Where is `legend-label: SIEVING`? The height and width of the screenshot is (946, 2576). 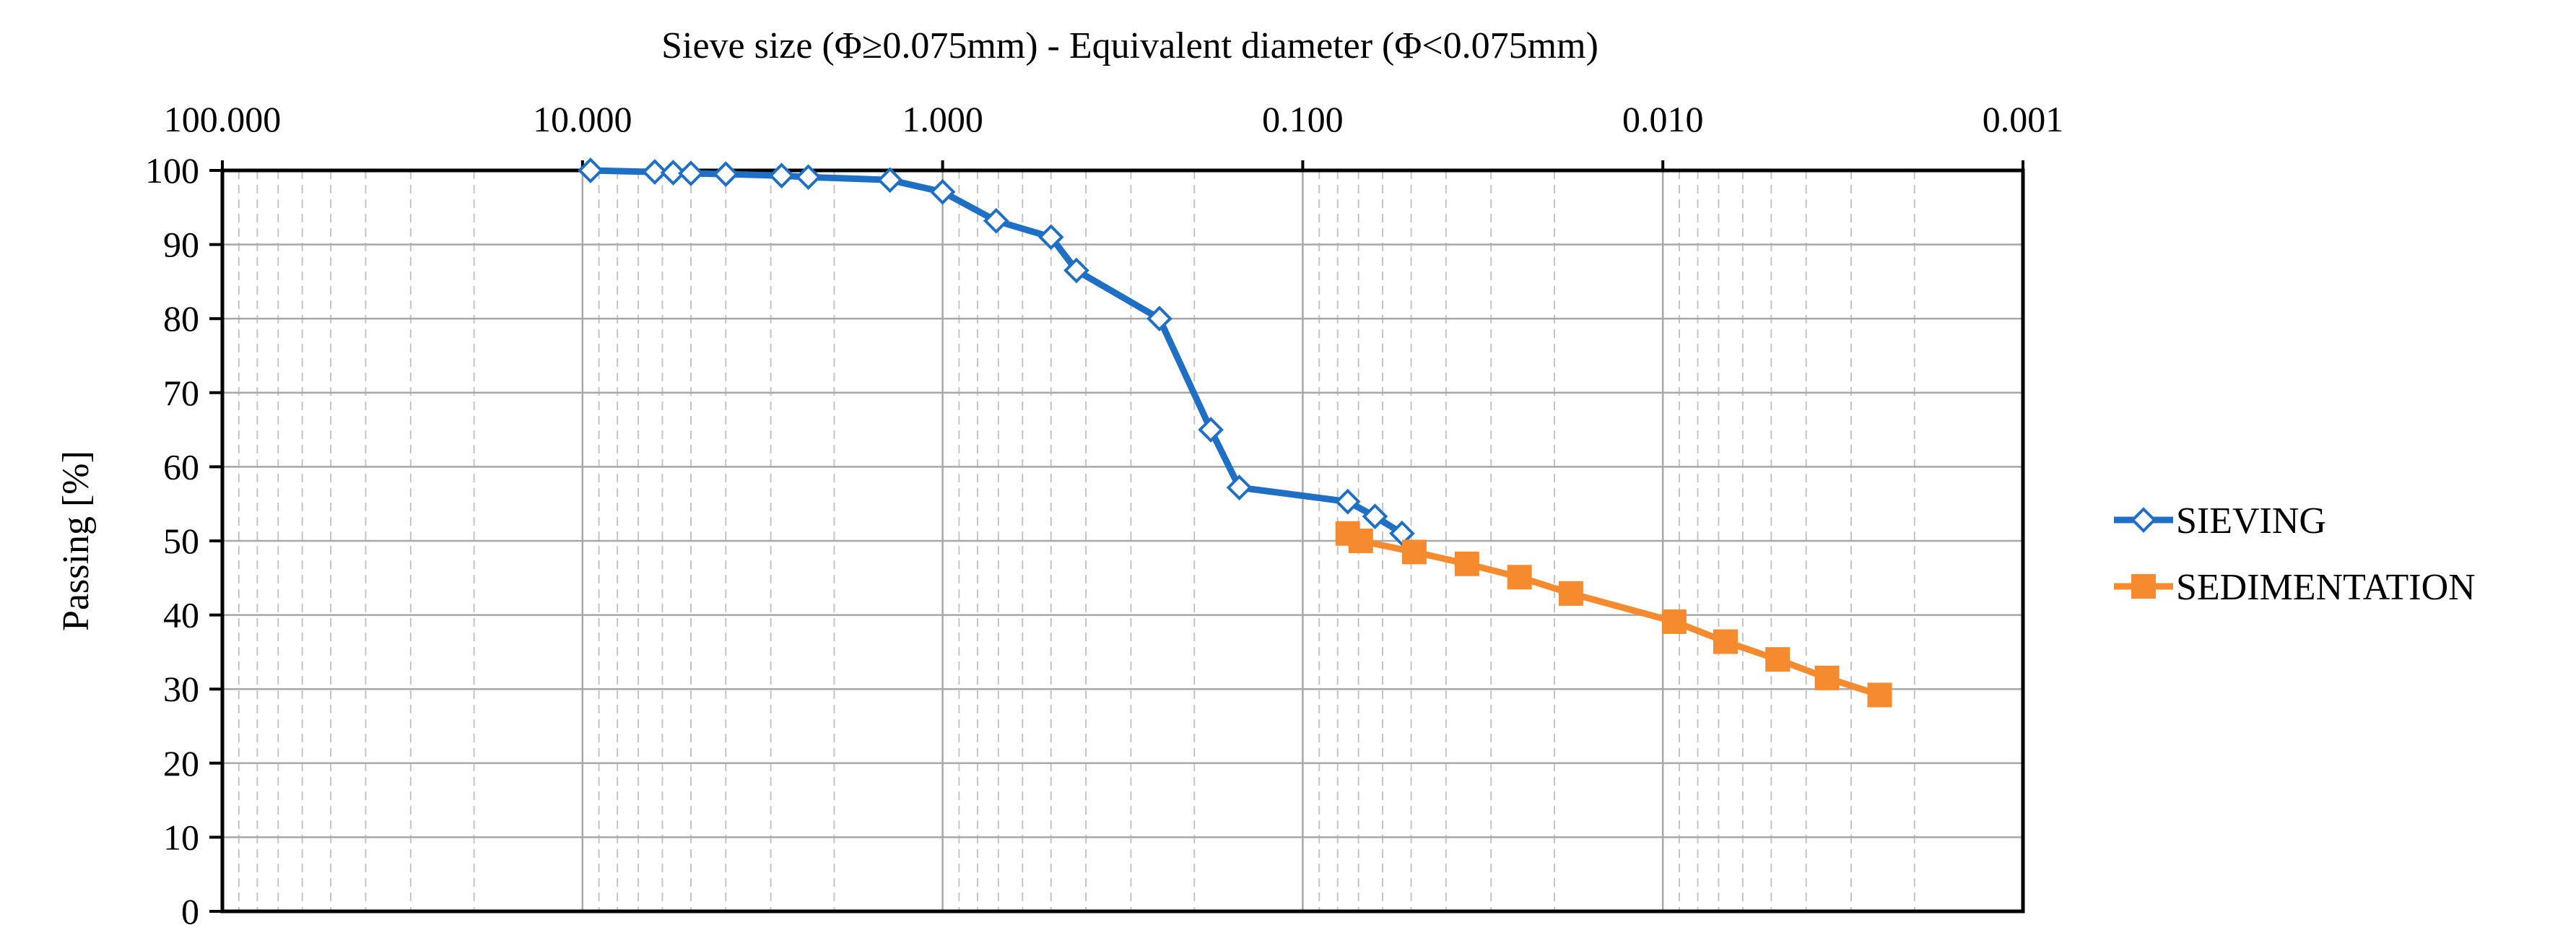
legend-label: SIEVING is located at coordinates (2251, 521).